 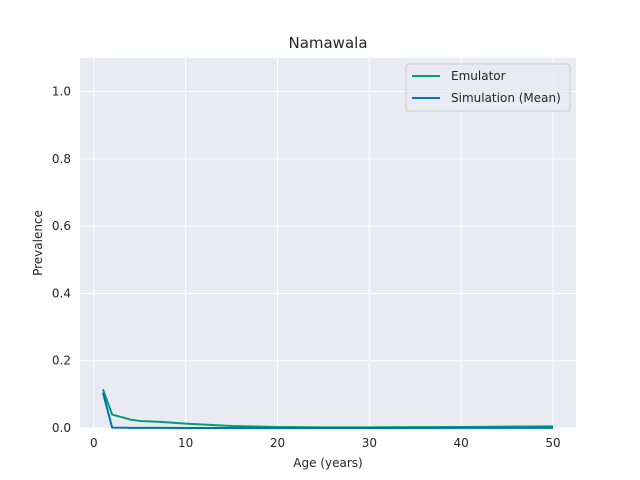 I want to click on series-line-simulation-mean, so click(x=327, y=410).